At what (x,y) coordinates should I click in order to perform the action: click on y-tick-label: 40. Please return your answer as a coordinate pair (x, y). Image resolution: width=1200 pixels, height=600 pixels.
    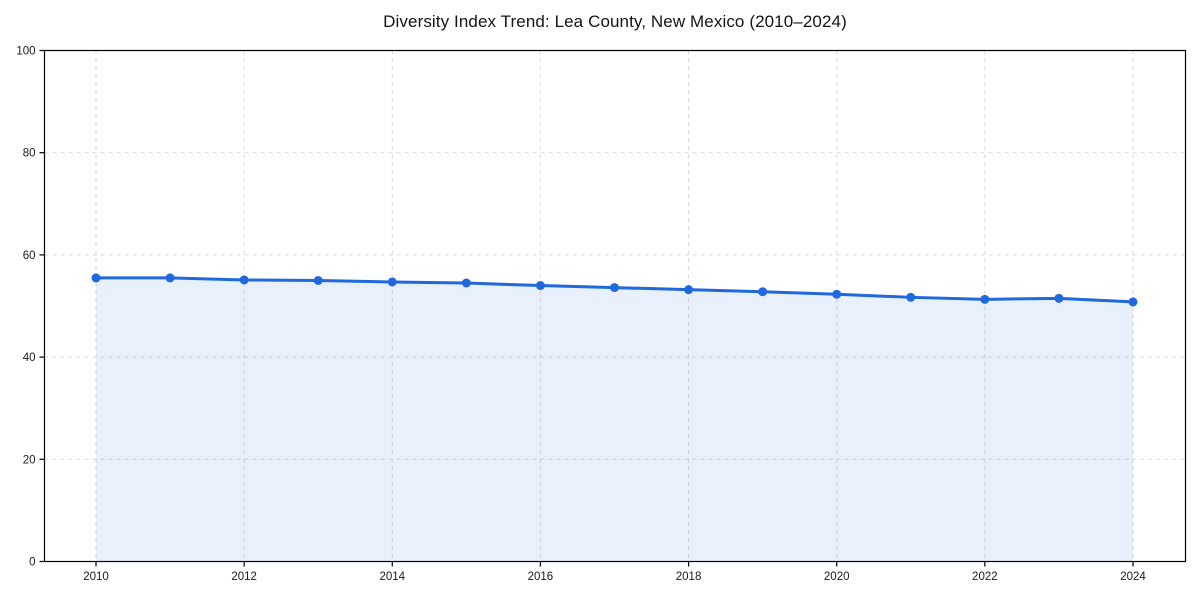
    Looking at the image, I should click on (29, 358).